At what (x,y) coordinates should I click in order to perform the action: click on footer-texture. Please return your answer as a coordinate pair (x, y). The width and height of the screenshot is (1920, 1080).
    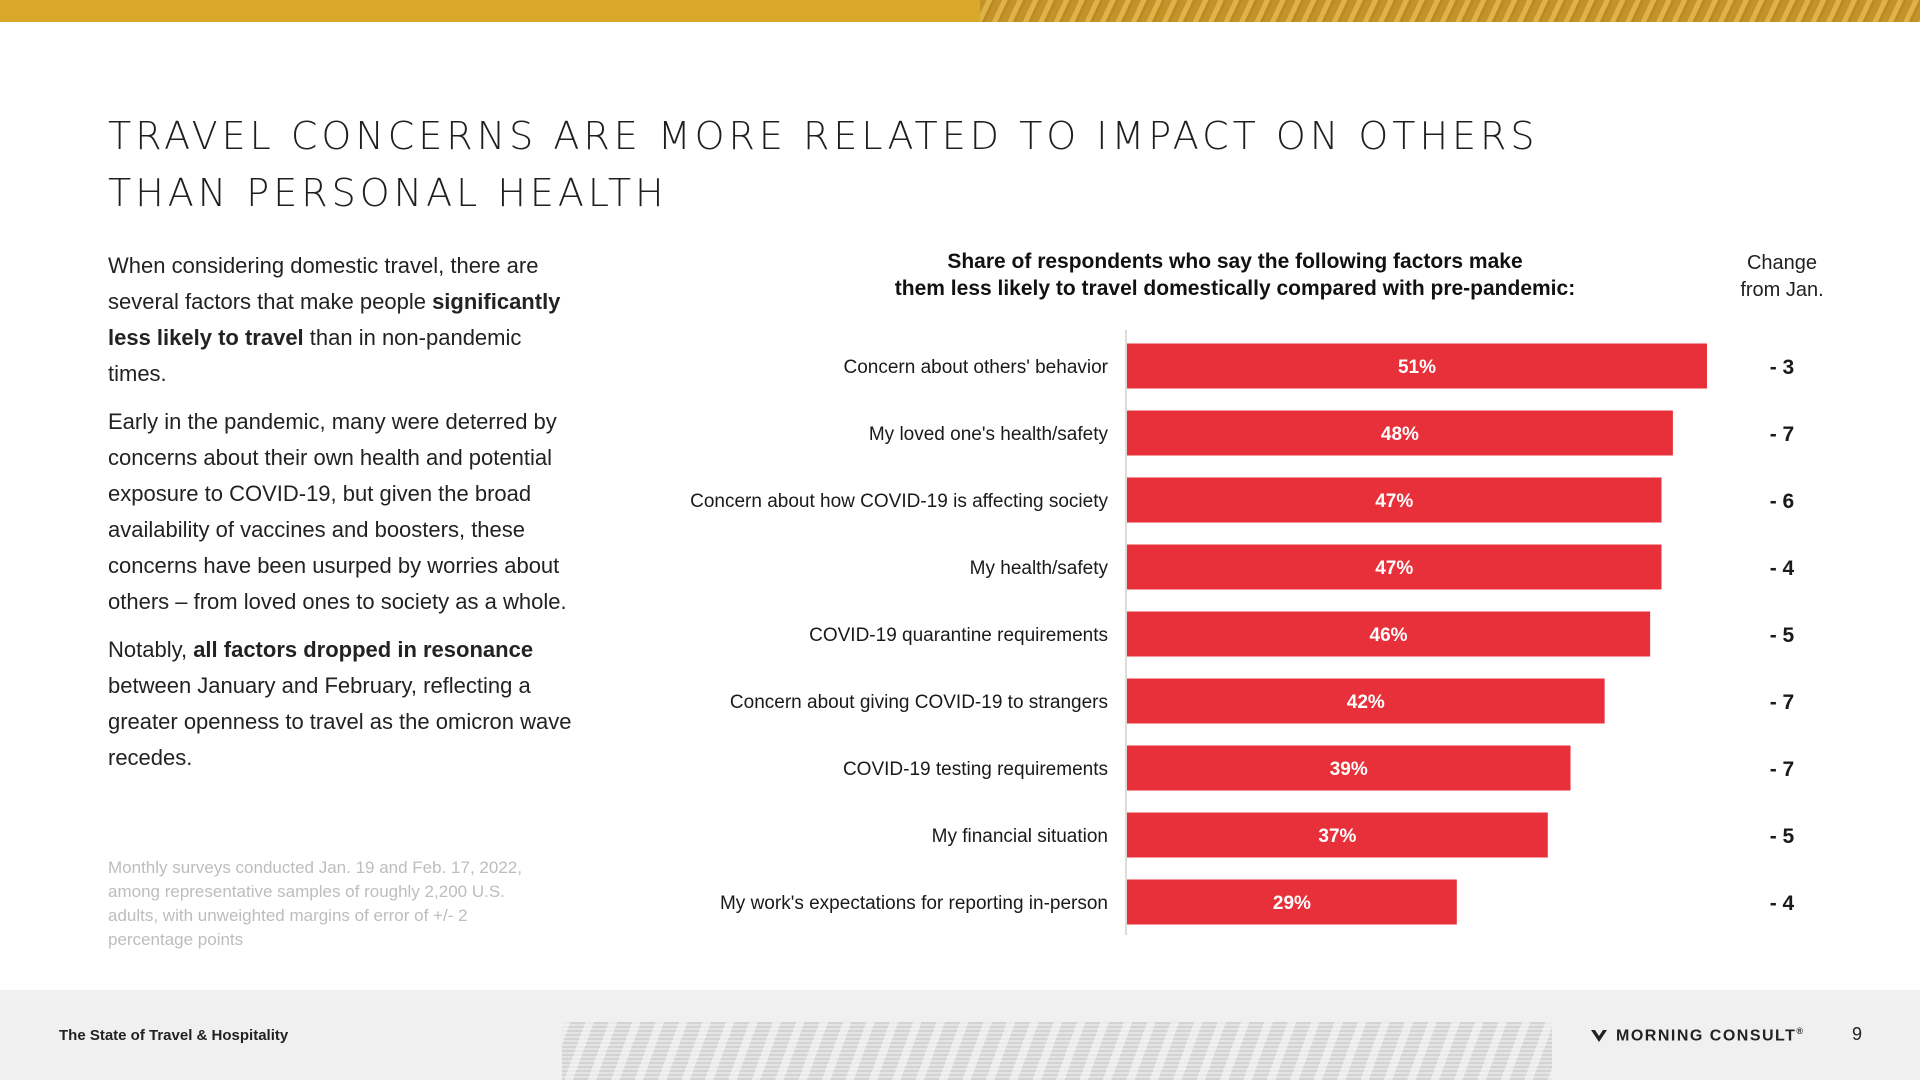
    Looking at the image, I should click on (1057, 1051).